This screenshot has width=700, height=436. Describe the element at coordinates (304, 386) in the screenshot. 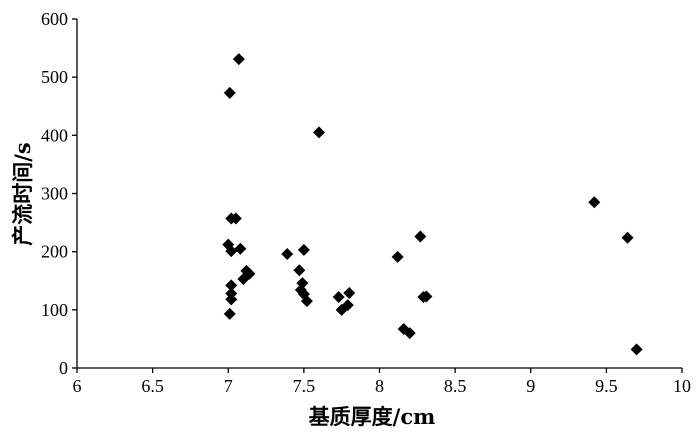

I see `x-tick-label: 7.5` at that location.